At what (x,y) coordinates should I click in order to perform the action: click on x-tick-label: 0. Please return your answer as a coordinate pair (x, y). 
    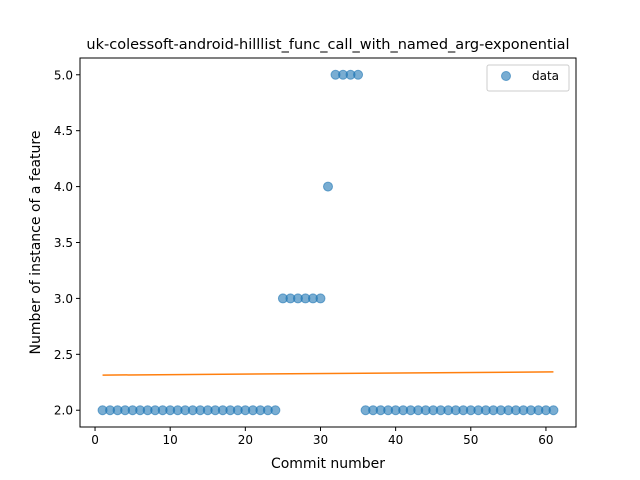
    Looking at the image, I should click on (95, 440).